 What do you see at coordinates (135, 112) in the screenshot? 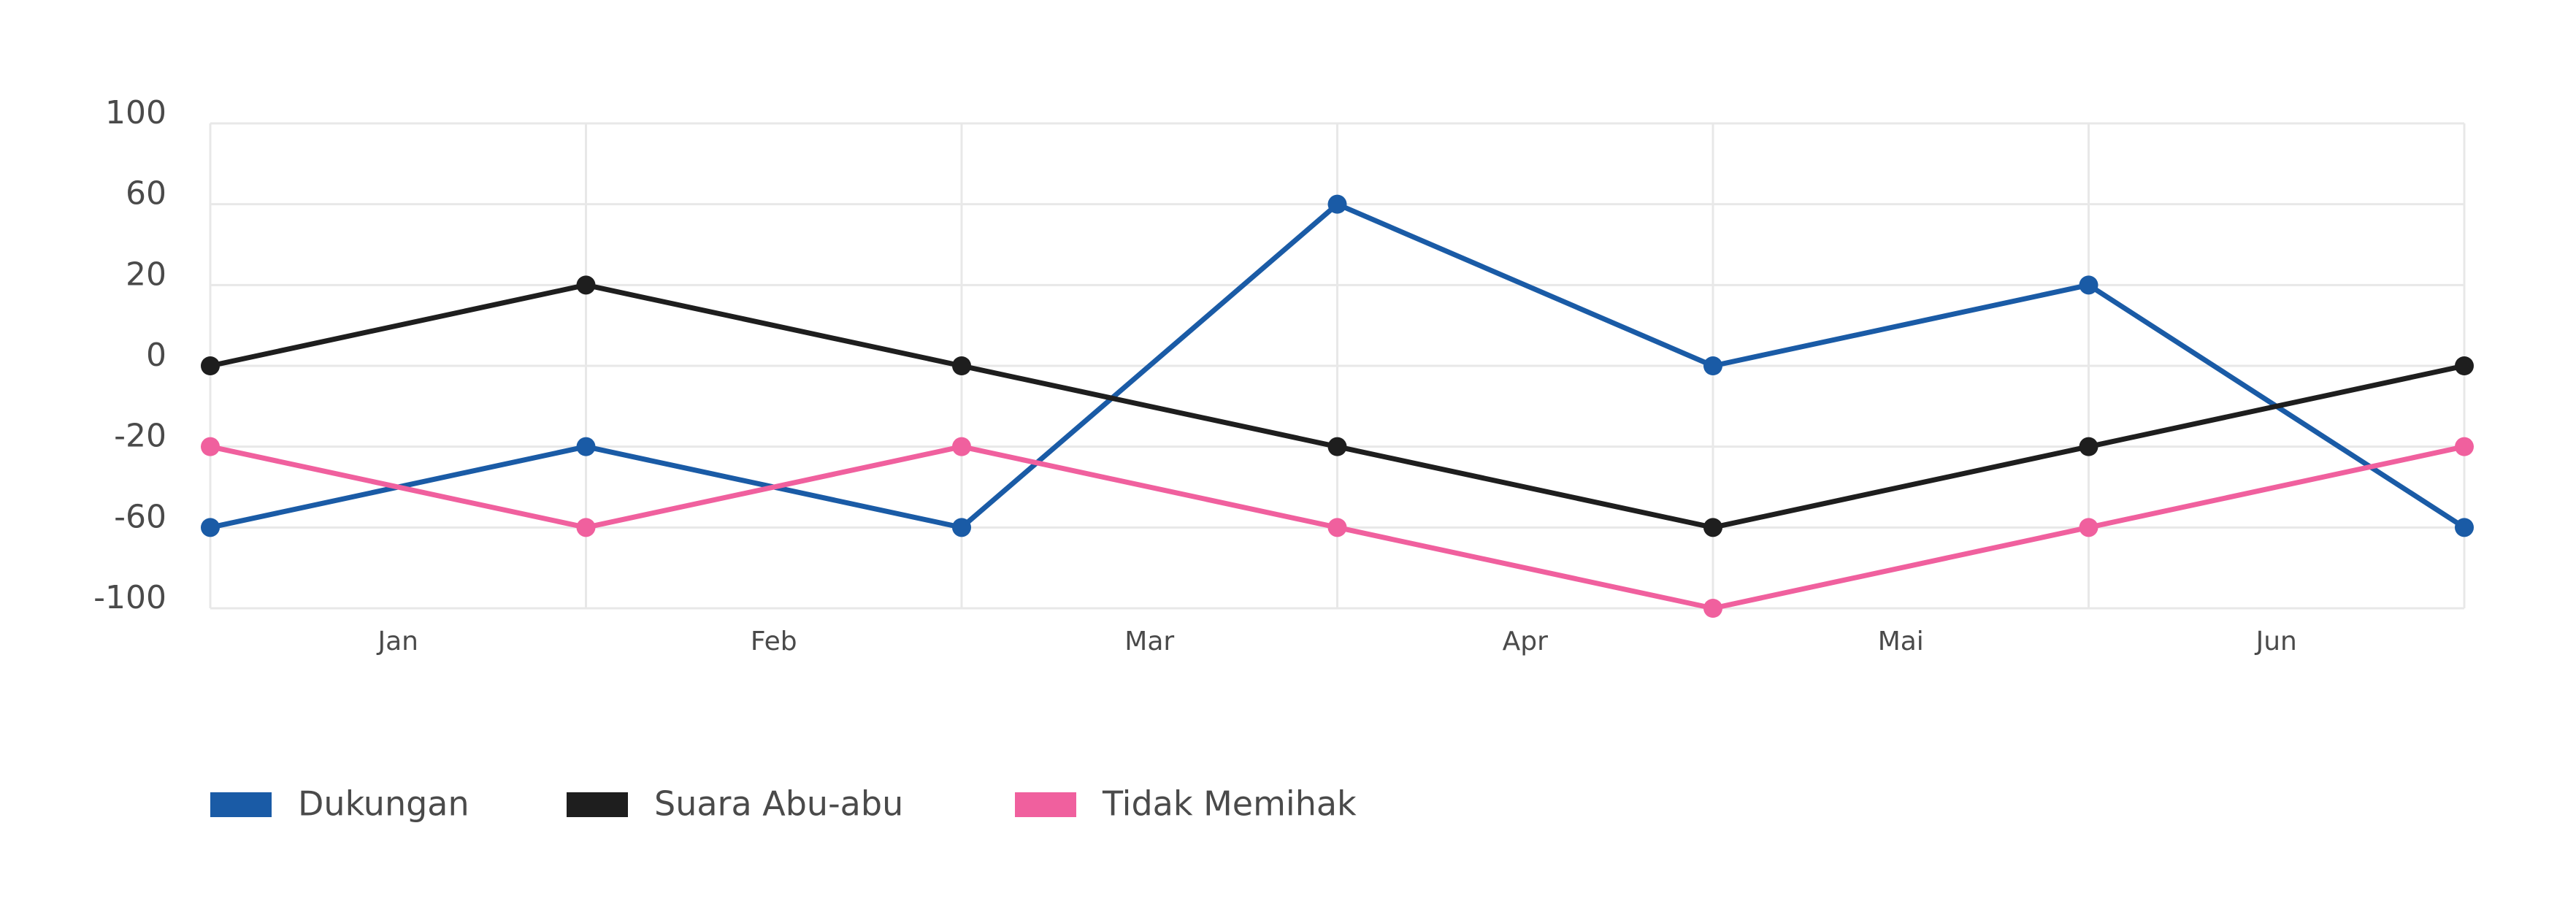
I see `y-tick-label: 100` at bounding box center [135, 112].